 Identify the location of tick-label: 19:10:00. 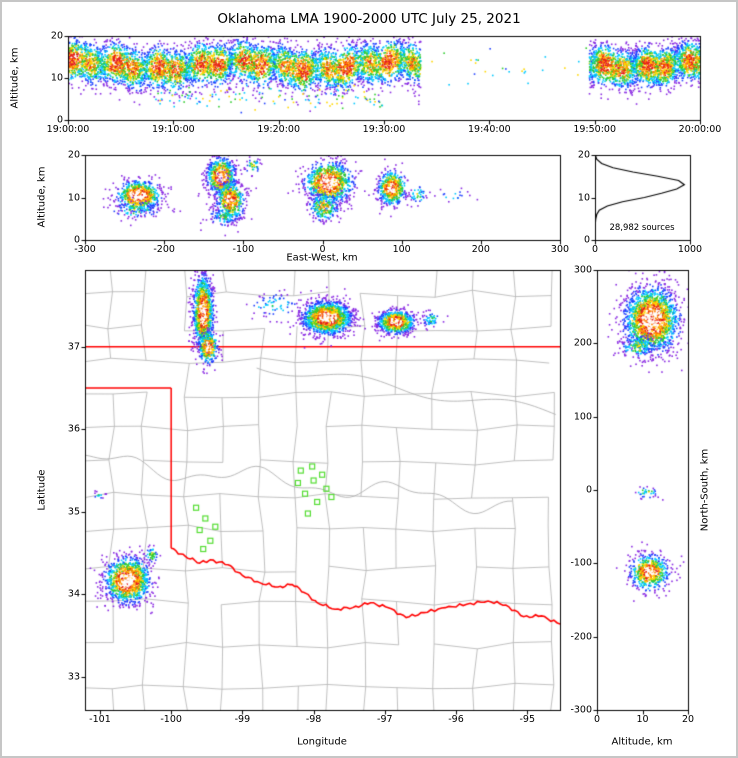
(173, 129).